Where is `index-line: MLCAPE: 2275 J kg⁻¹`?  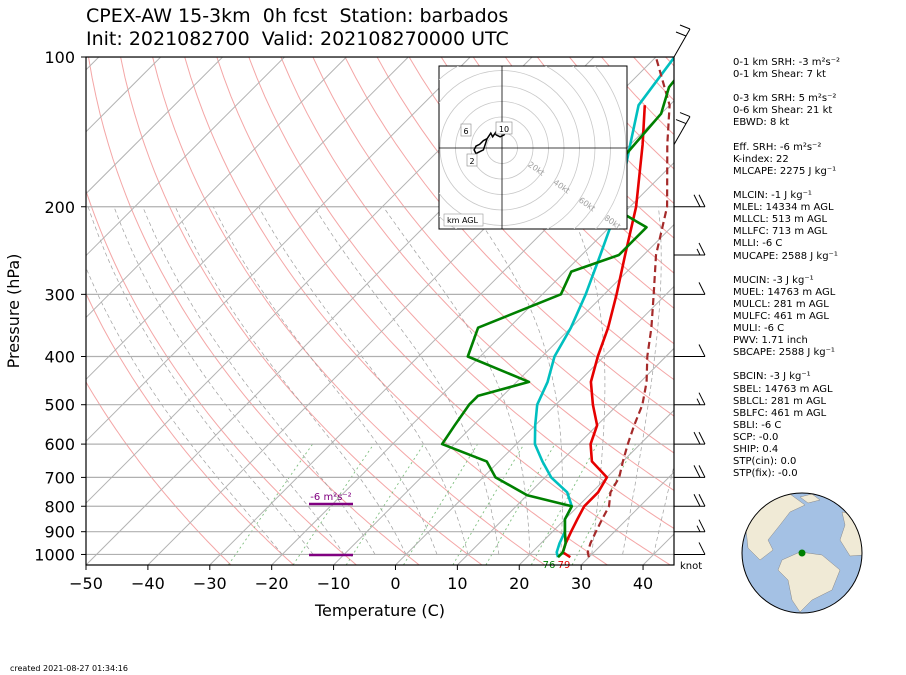
index-line: MLCAPE: 2275 J kg⁻¹ is located at coordinates (785, 171).